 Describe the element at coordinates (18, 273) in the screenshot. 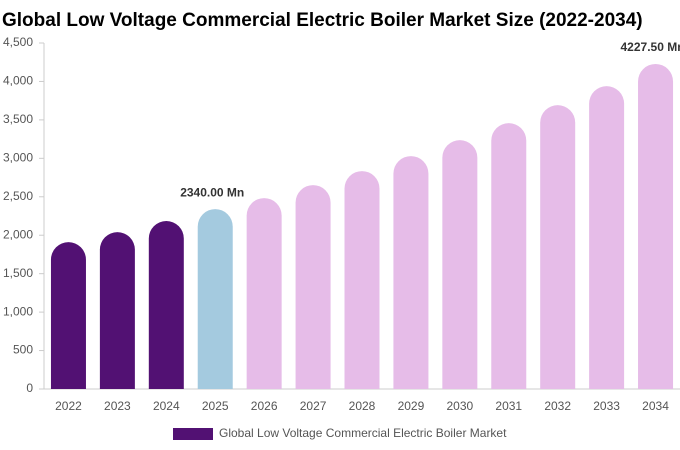

I see `y-tick-label: 1,500` at that location.